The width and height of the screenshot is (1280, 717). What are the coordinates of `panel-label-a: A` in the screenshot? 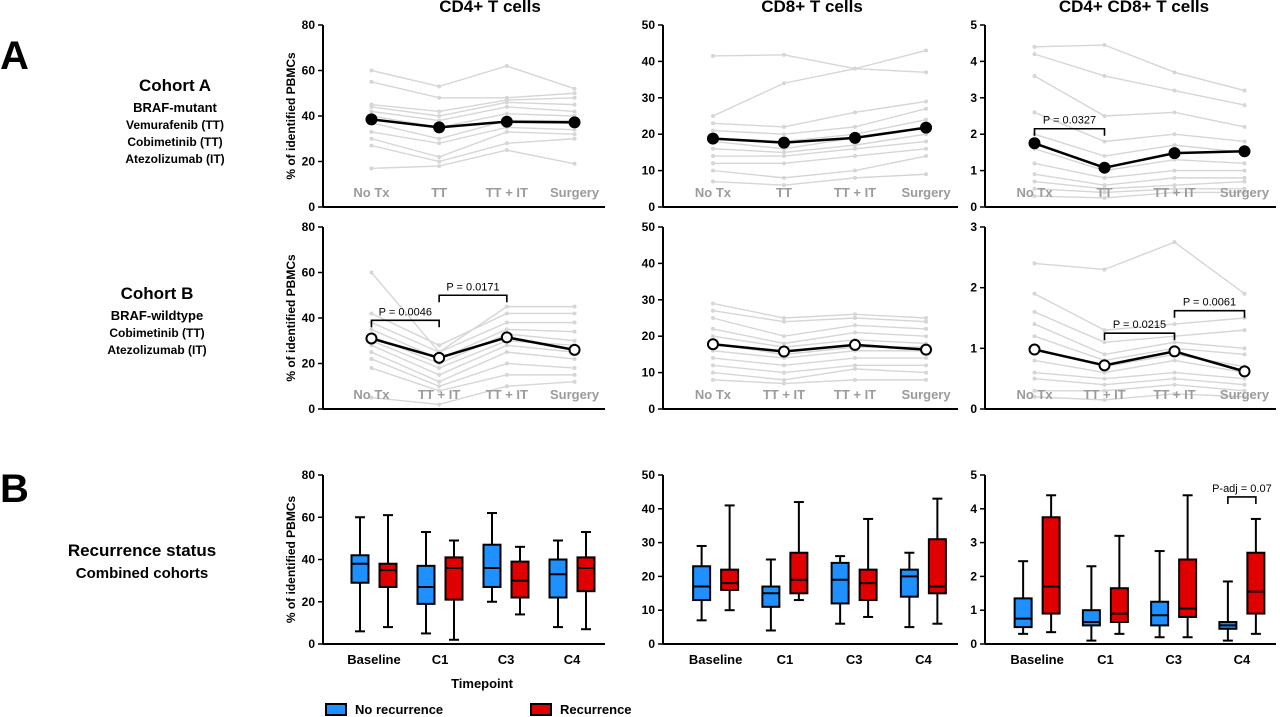 It's located at (14, 56).